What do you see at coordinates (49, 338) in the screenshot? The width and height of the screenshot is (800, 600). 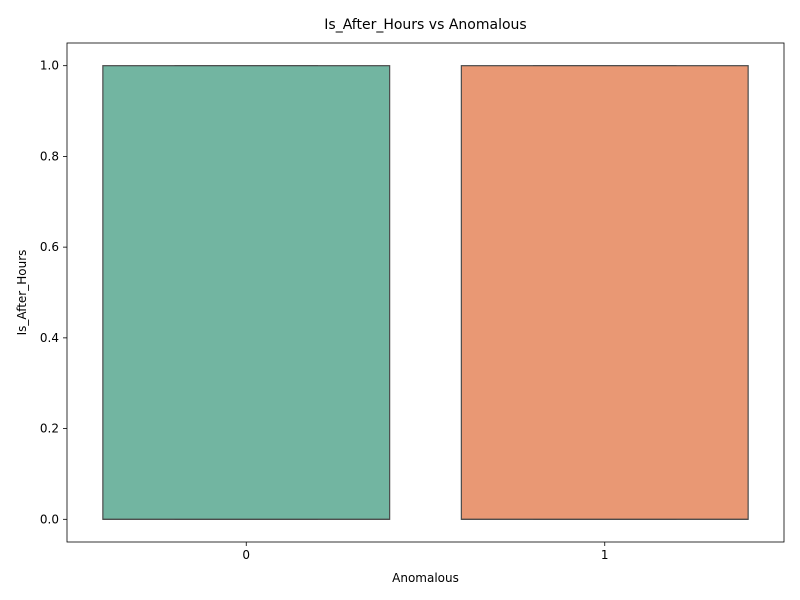 I see `y-tick-label: 0.4` at bounding box center [49, 338].